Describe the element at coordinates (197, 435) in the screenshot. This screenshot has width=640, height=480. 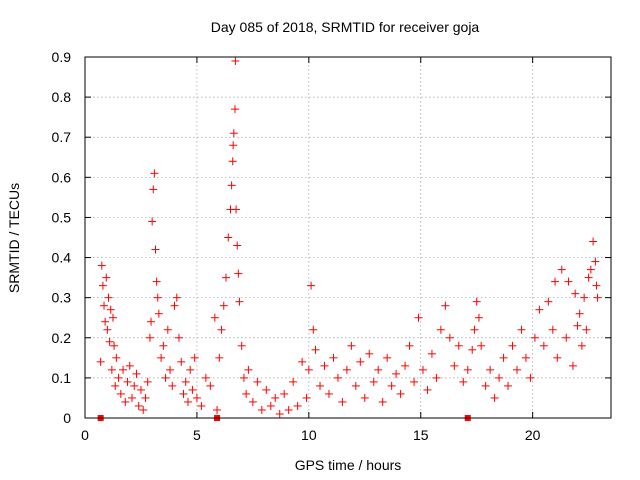
I see `x-tick-label: 5` at that location.